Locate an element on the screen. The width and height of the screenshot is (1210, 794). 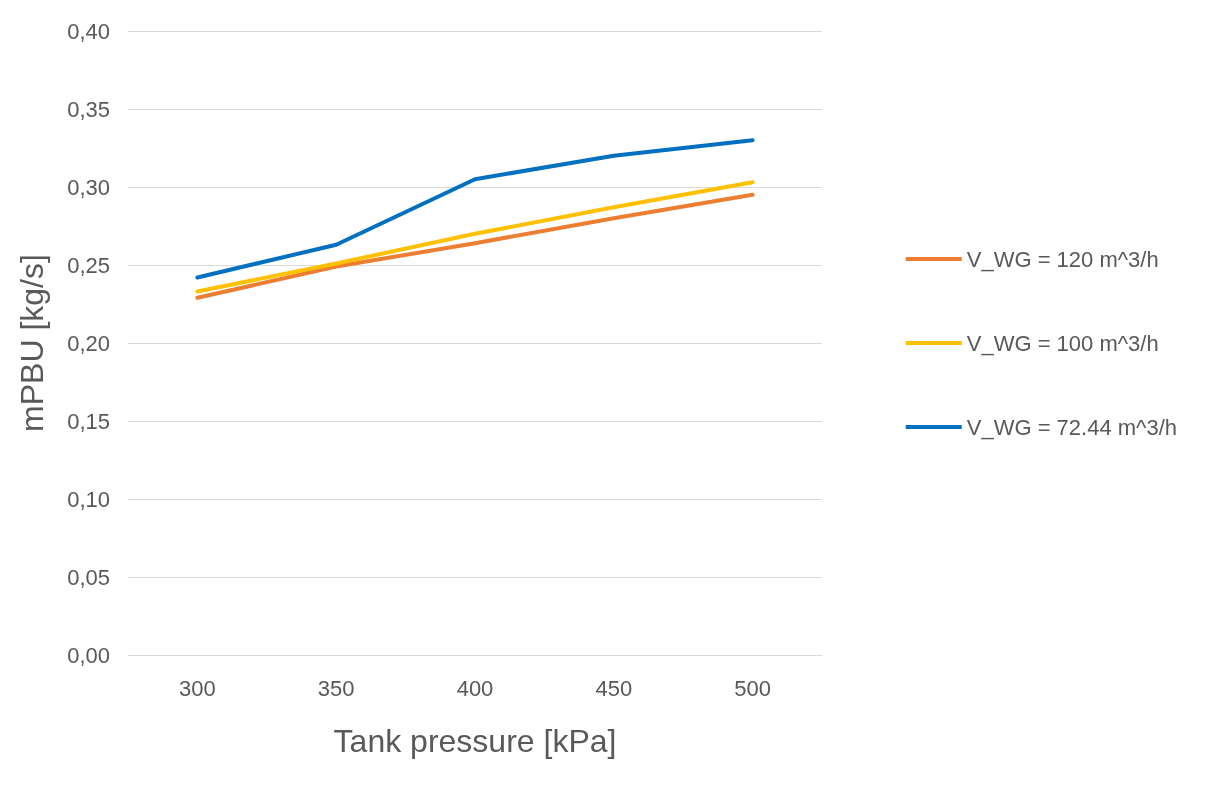
x-tick-label: 350 is located at coordinates (336, 688).